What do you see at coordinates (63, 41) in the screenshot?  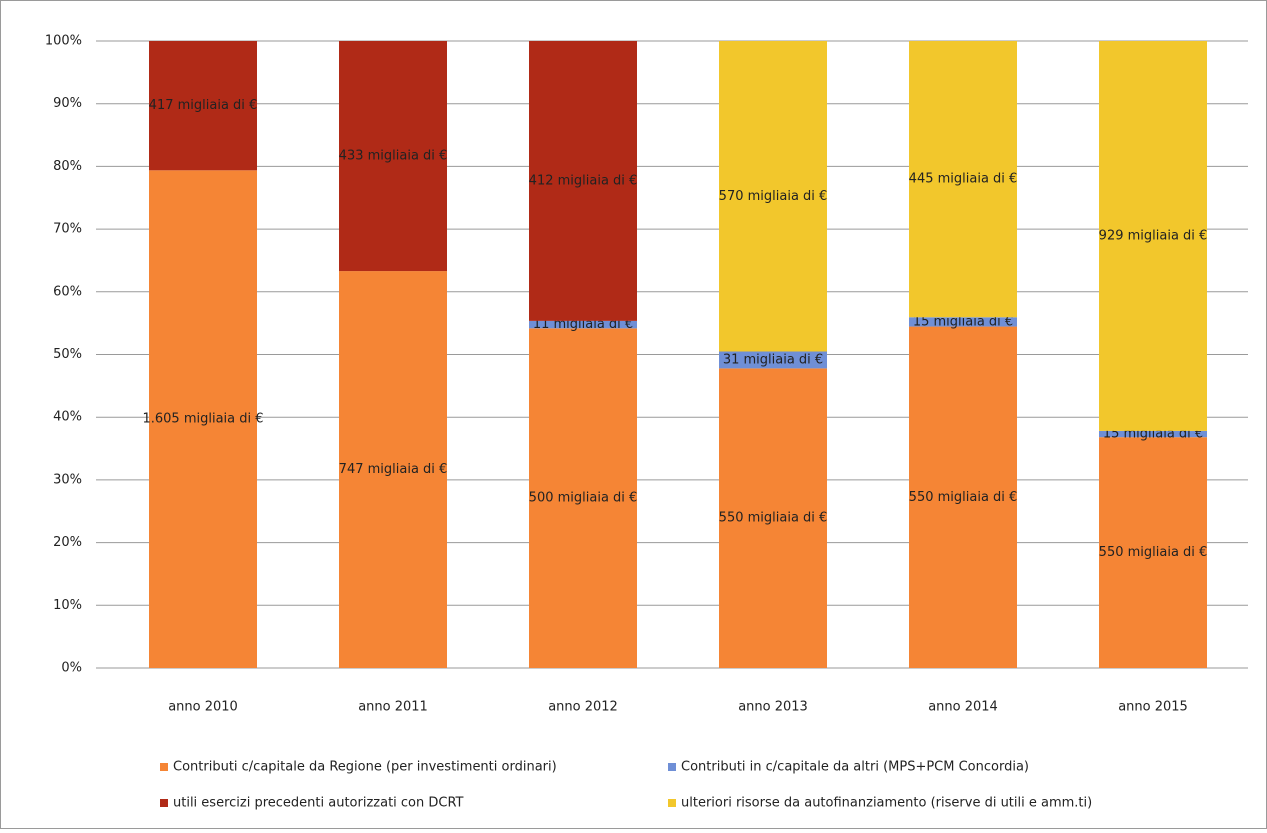 I see `y-tick-label: 100%` at bounding box center [63, 41].